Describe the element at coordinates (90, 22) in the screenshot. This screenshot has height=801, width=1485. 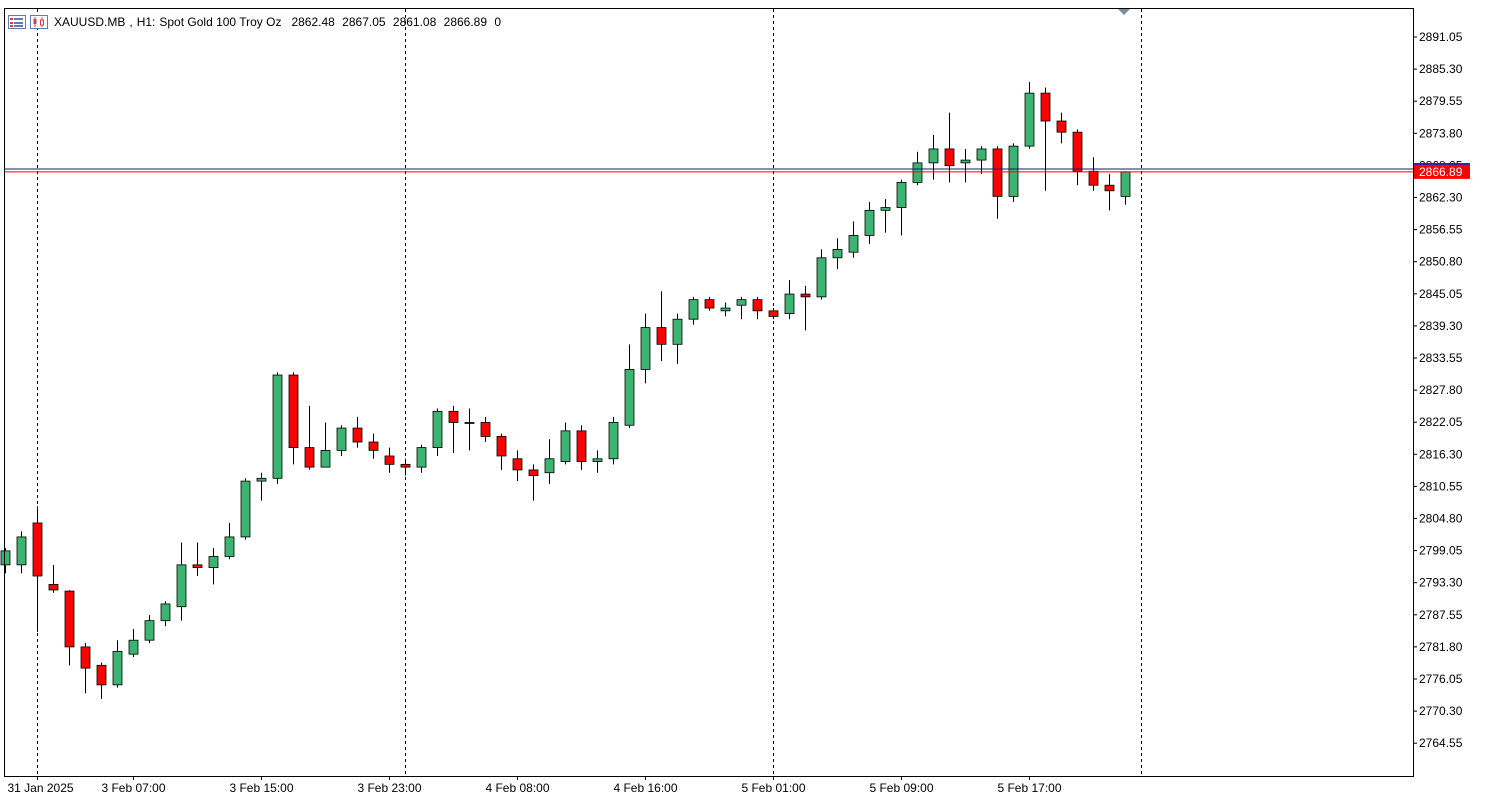
I see `symbol-label: XAUUSD.MB` at that location.